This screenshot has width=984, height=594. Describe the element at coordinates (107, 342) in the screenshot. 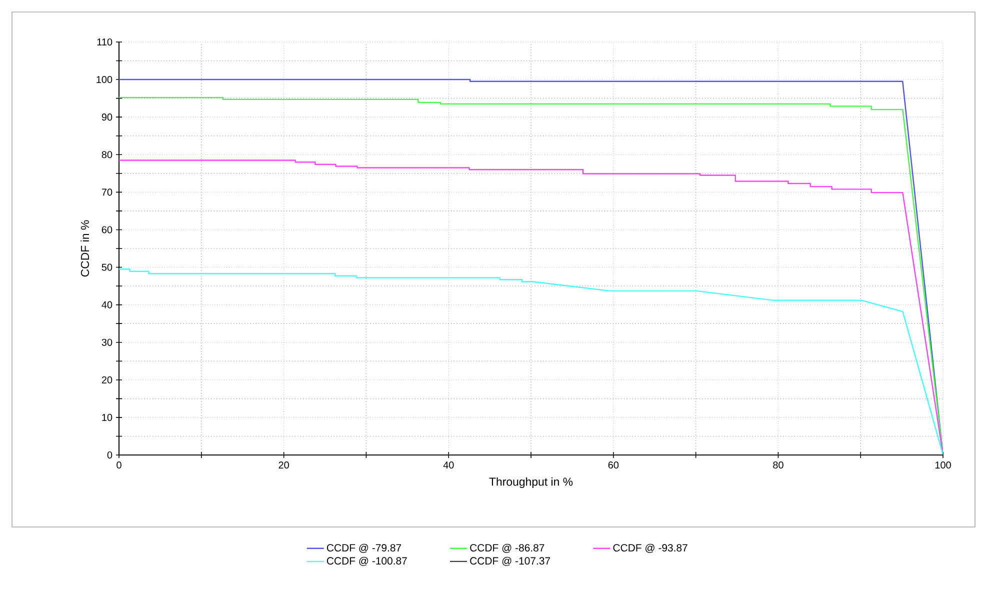

I see `y-tick-label: 30` at that location.